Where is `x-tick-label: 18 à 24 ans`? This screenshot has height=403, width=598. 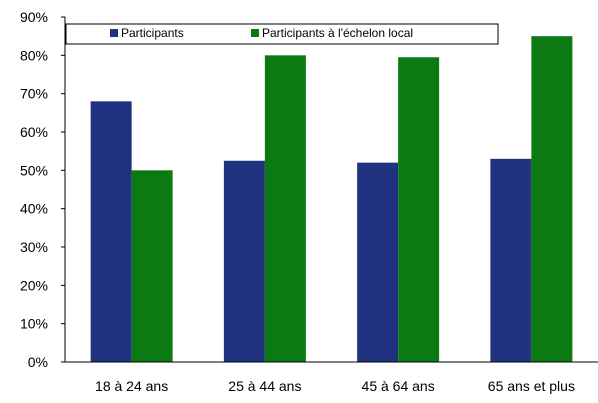
x-tick-label: 18 à 24 ans is located at coordinates (131, 386).